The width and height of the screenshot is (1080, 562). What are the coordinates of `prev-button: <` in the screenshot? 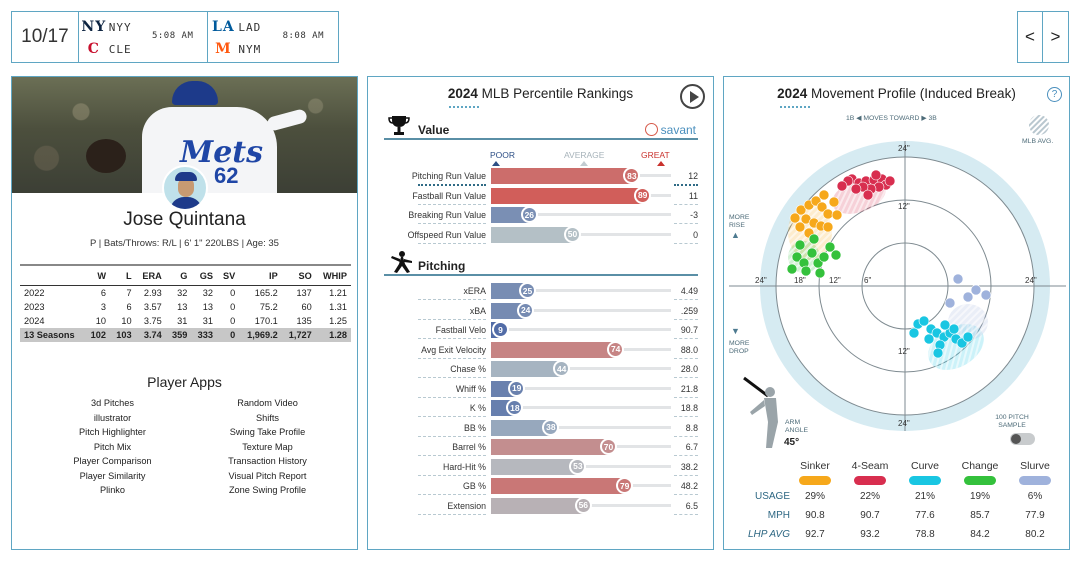 It's located at (1030, 37).